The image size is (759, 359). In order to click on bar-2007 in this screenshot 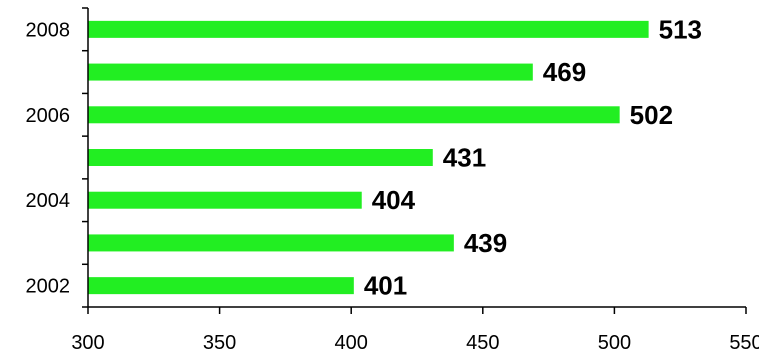, I will do `click(310, 72)`.